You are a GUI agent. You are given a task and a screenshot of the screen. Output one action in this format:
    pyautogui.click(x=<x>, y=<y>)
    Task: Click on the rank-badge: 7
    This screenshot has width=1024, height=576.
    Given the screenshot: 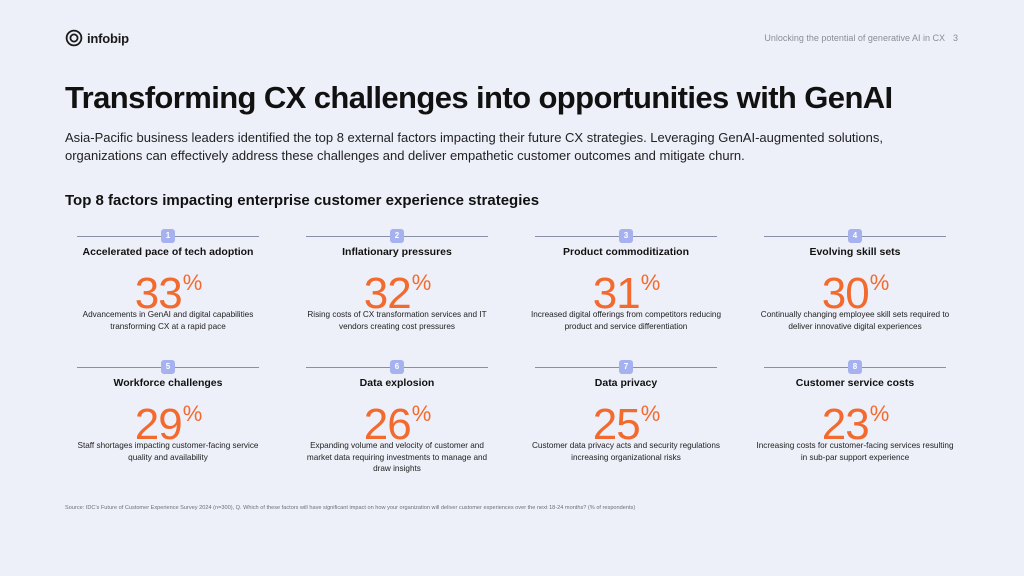 What is the action you would take?
    pyautogui.click(x=626, y=367)
    